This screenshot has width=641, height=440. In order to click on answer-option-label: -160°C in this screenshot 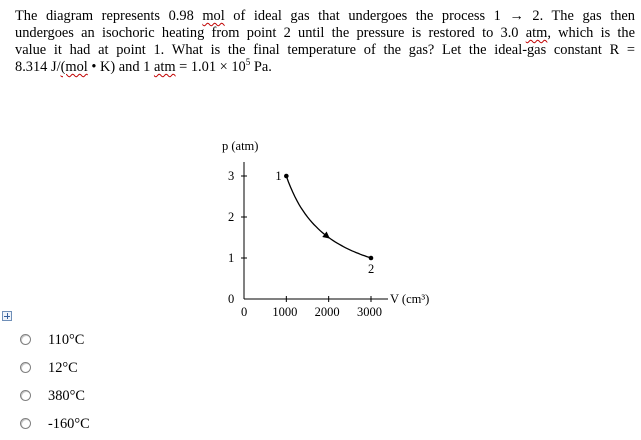, I will do `click(69, 424)`.